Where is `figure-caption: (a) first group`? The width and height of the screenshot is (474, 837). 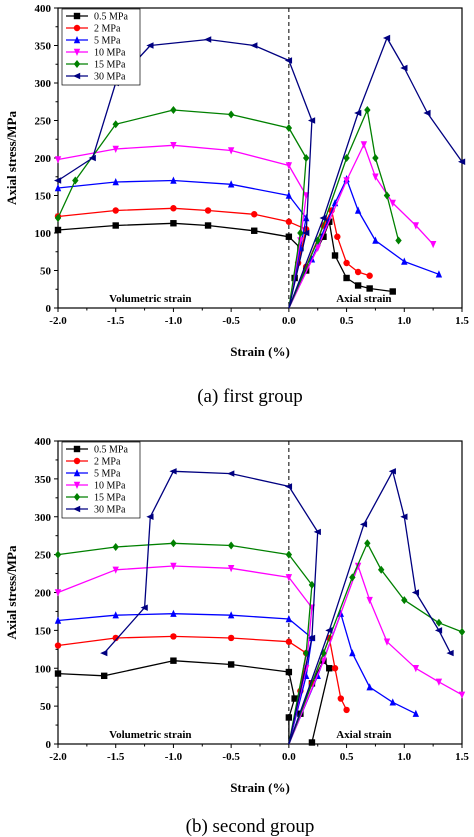 figure-caption: (a) first group is located at coordinates (250, 396).